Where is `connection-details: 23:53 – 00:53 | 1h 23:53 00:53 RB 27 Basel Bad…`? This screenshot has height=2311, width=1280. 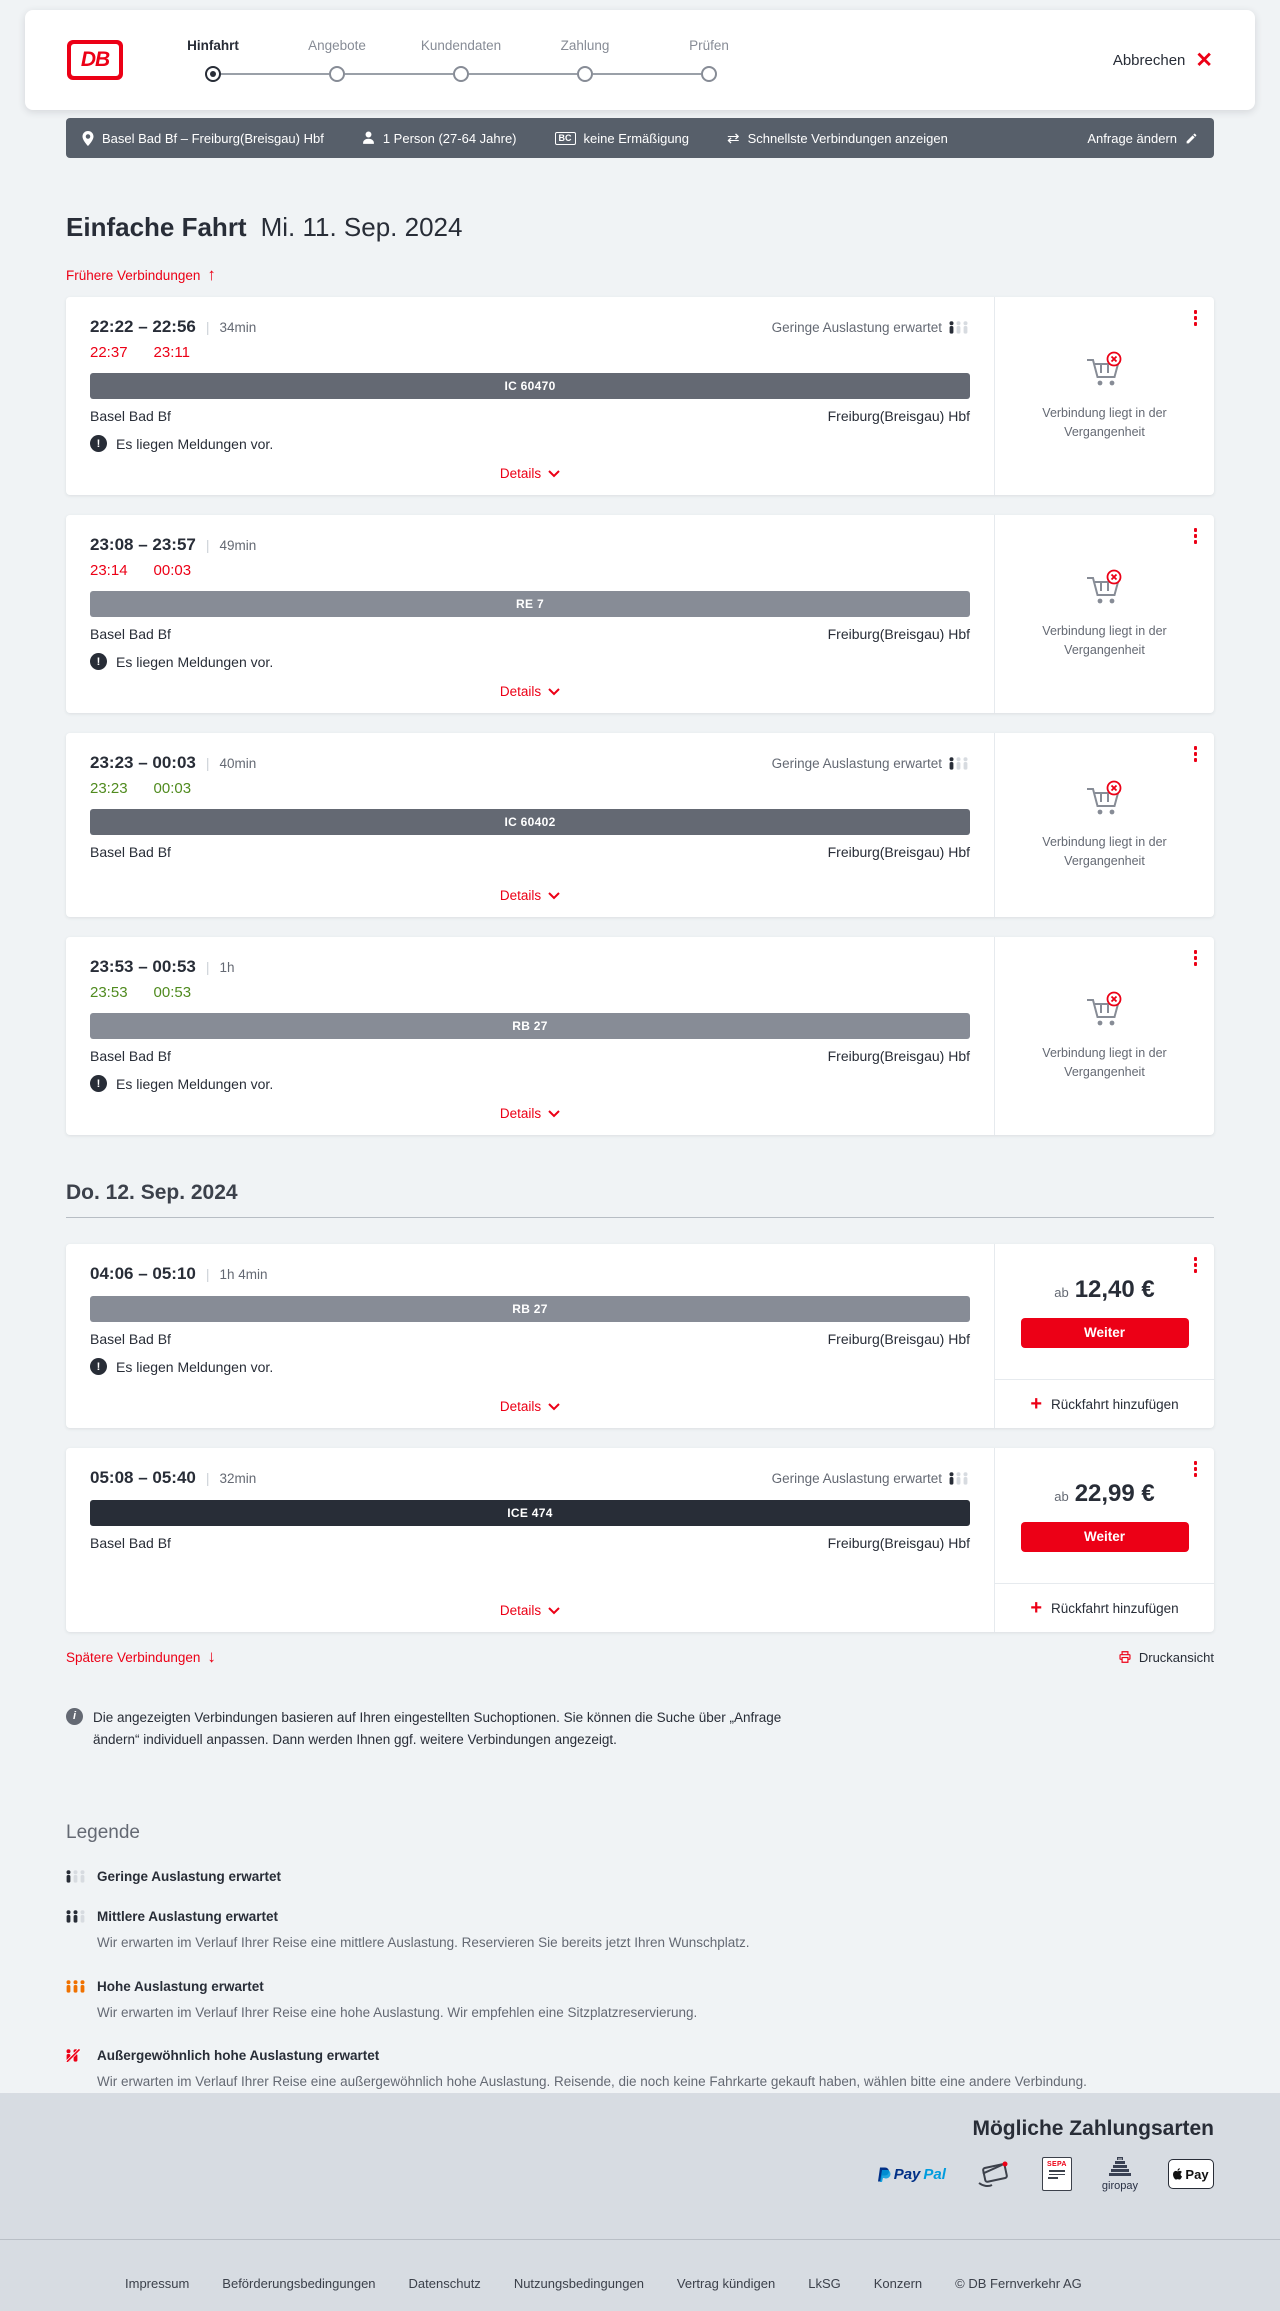
connection-details: 23:53 – 00:53 | 1h 23:53 00:53 RB 27 Basel Bad… is located at coordinates (530, 1039).